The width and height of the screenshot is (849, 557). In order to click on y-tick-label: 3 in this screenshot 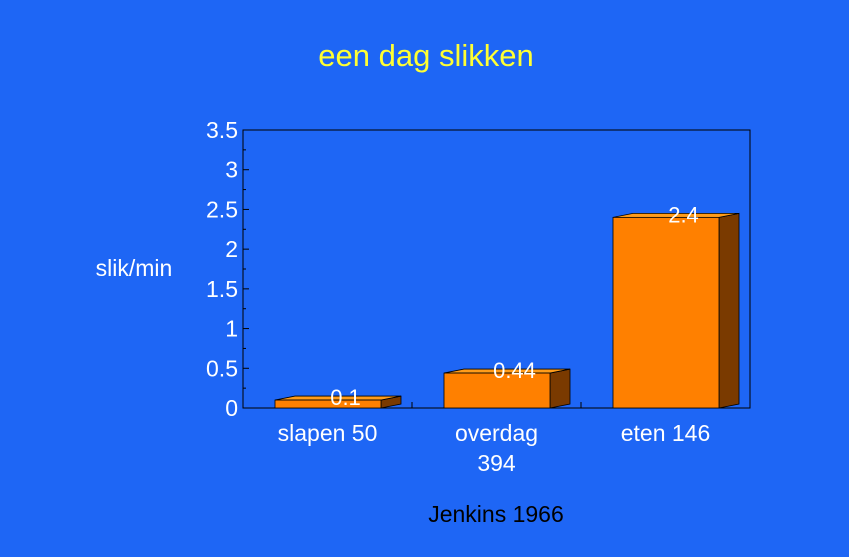, I will do `click(231, 170)`.